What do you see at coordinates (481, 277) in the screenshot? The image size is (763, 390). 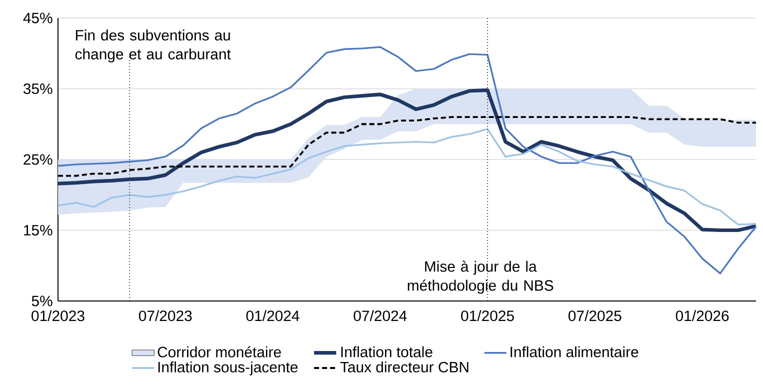 I see `ref-line-label: Mise à jour de la méthodologie du NBS` at bounding box center [481, 277].